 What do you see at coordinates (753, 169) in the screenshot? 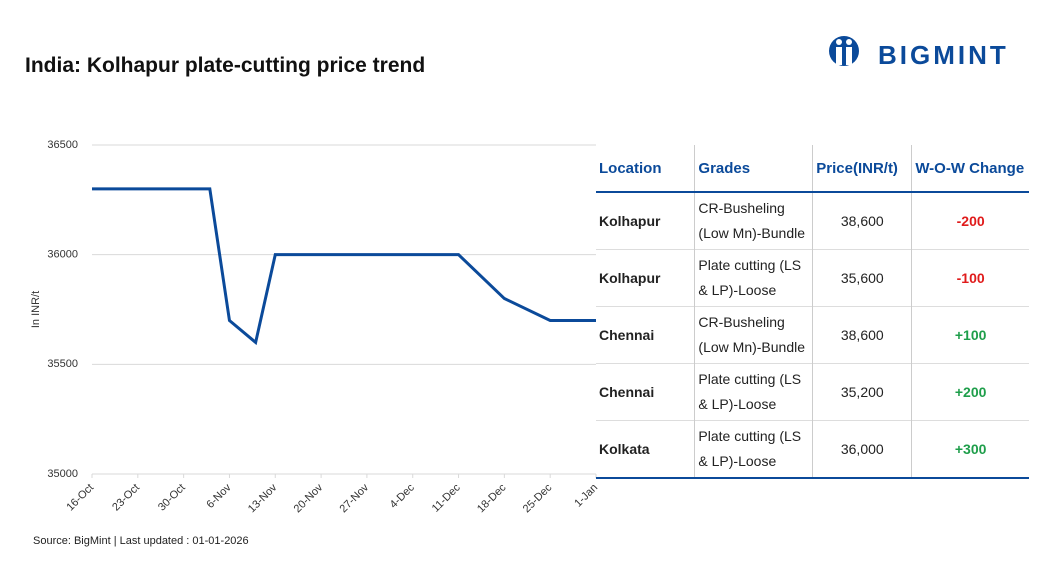
I see `column-header: Grades` at bounding box center [753, 169].